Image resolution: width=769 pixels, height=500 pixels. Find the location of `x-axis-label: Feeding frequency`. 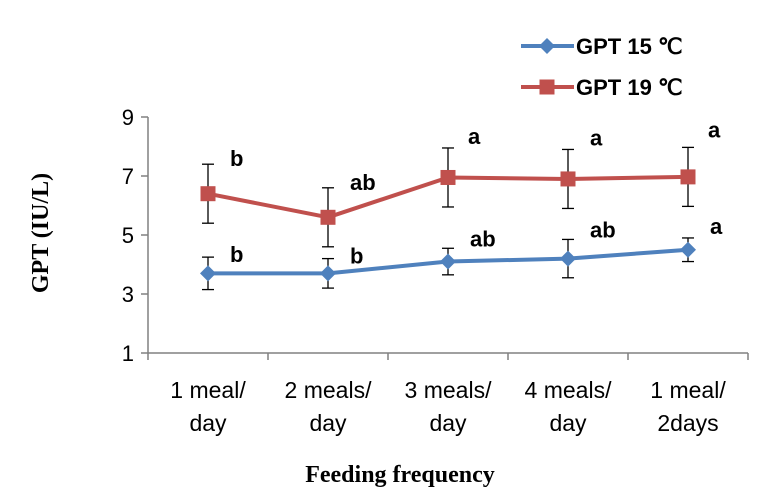

x-axis-label: Feeding frequency is located at coordinates (400, 475).